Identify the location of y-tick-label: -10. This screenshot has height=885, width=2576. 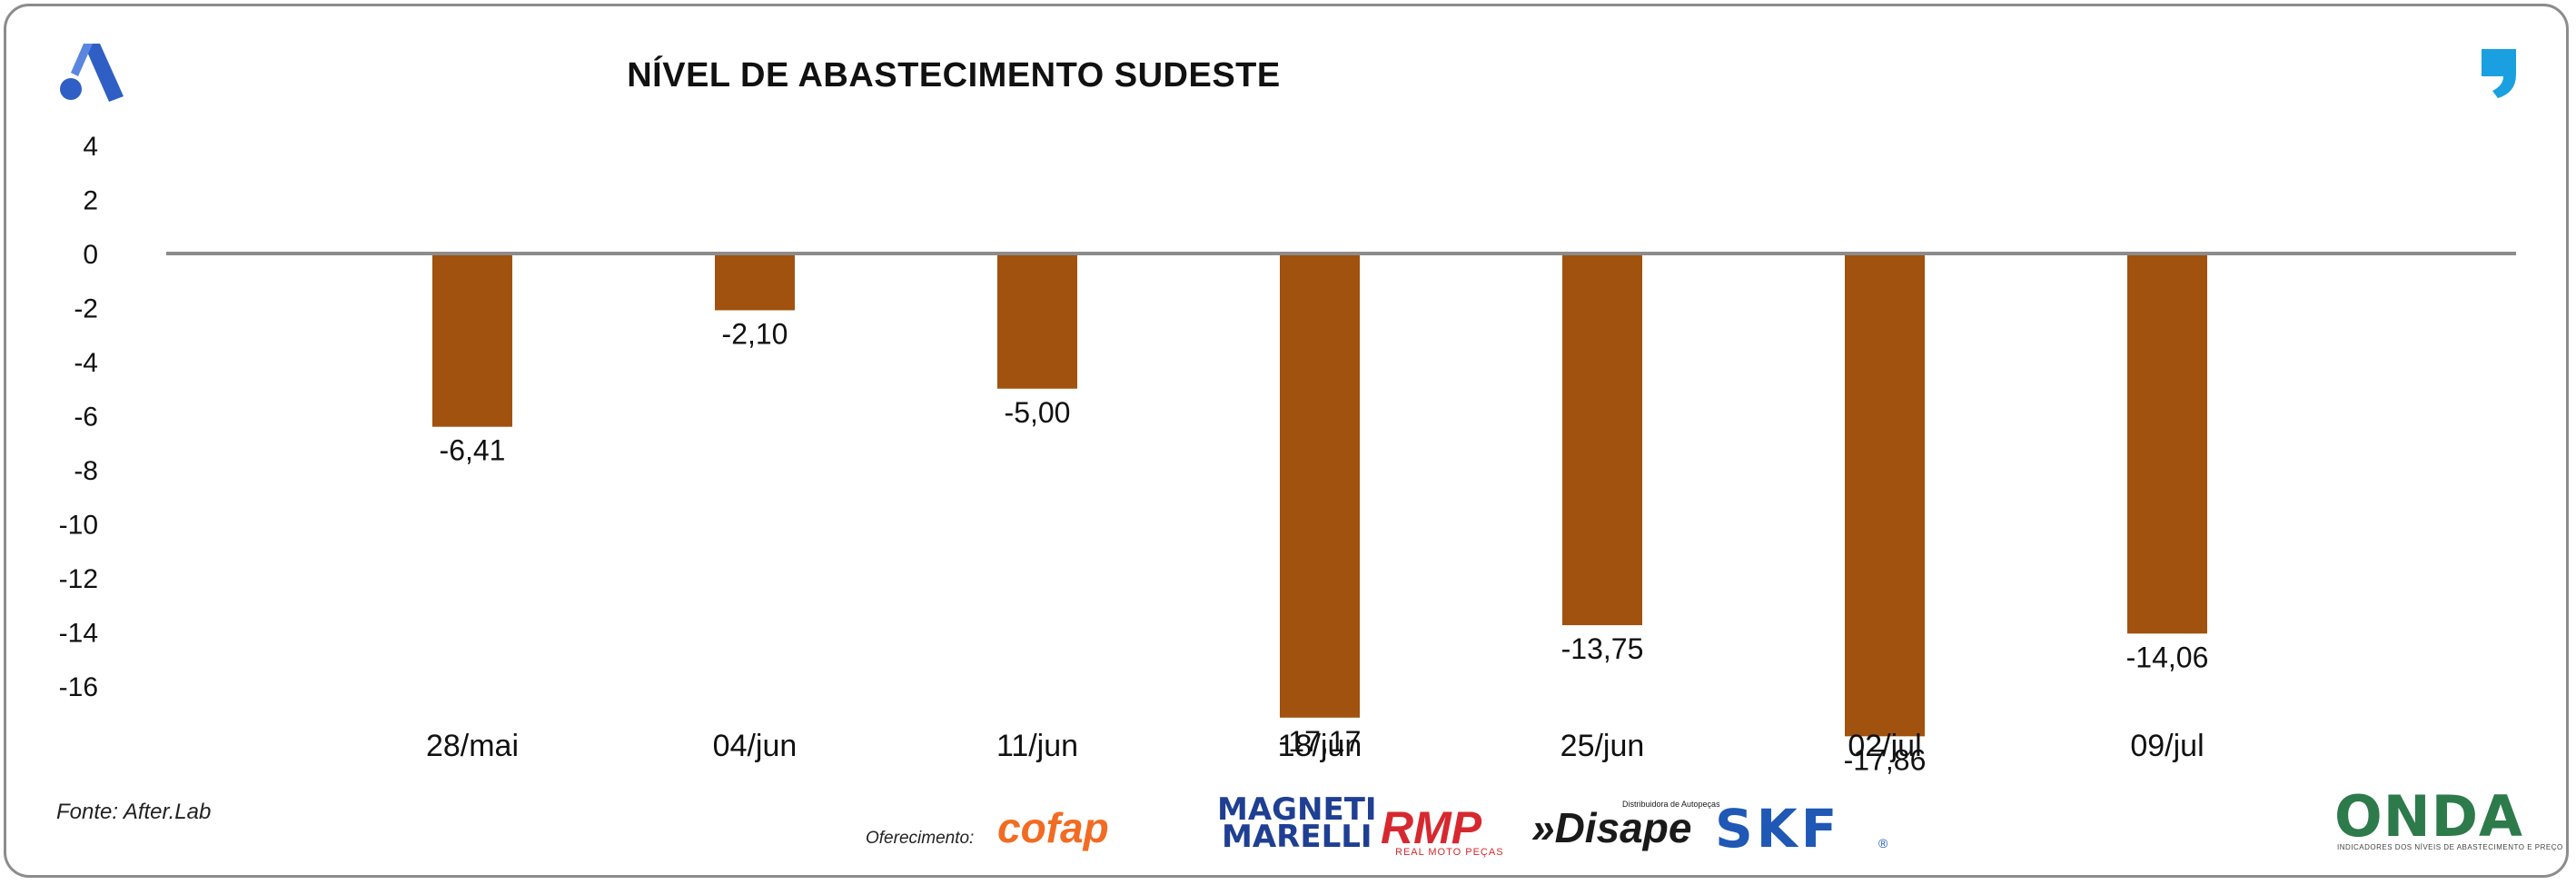
(78, 526).